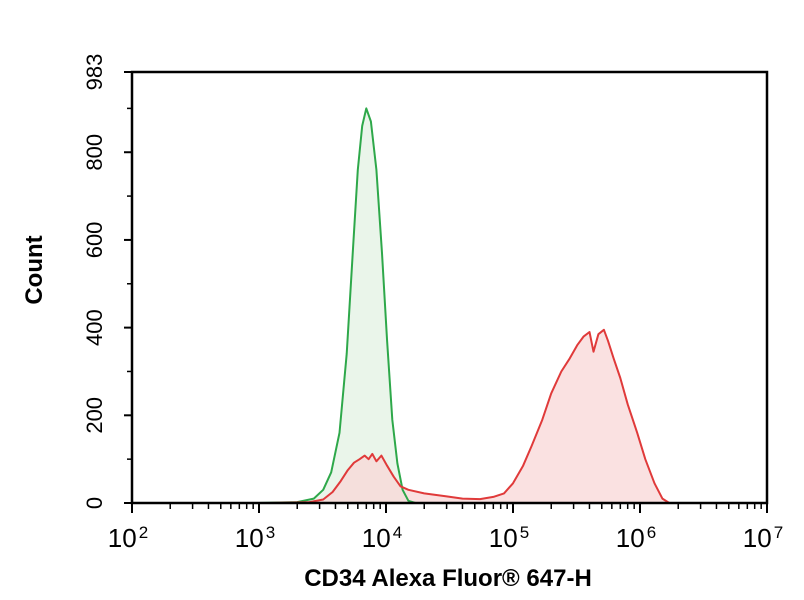  I want to click on x-tick-label: 10 5, so click(509, 538).